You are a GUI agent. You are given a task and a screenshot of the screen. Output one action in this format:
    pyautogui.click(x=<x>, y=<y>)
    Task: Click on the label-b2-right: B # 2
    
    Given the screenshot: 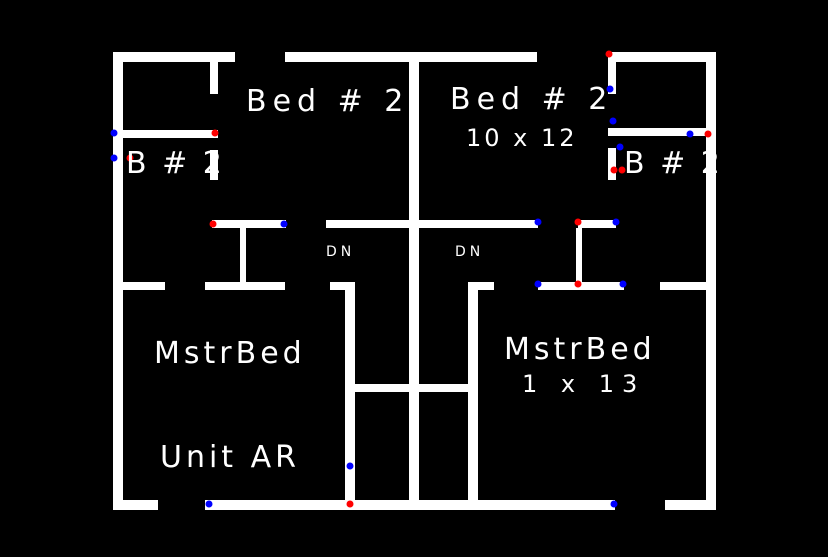 What is the action you would take?
    pyautogui.click(x=673, y=163)
    